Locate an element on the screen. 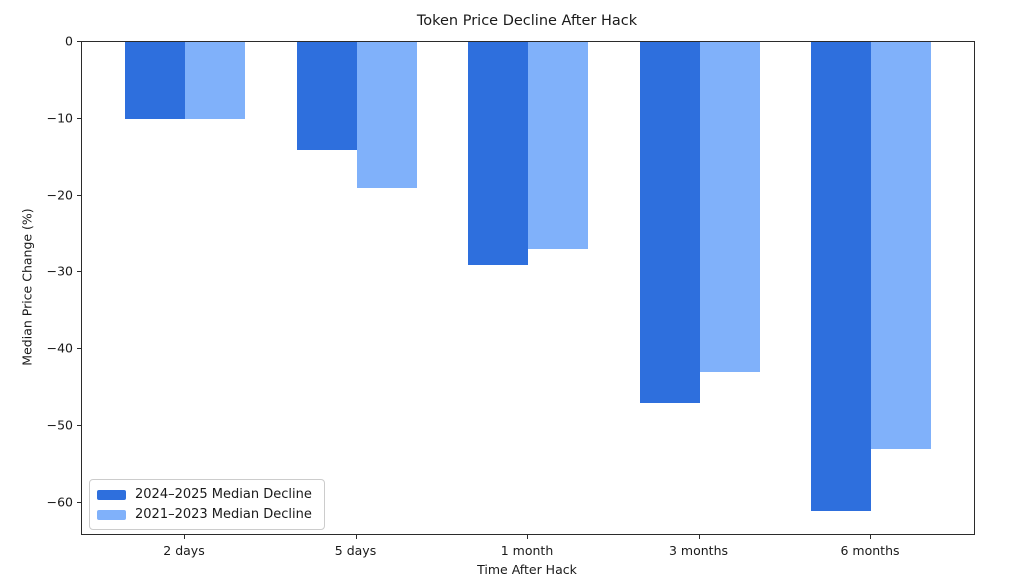  legend-label-2024-2025: 2024–2025 Median Decline is located at coordinates (223, 494).